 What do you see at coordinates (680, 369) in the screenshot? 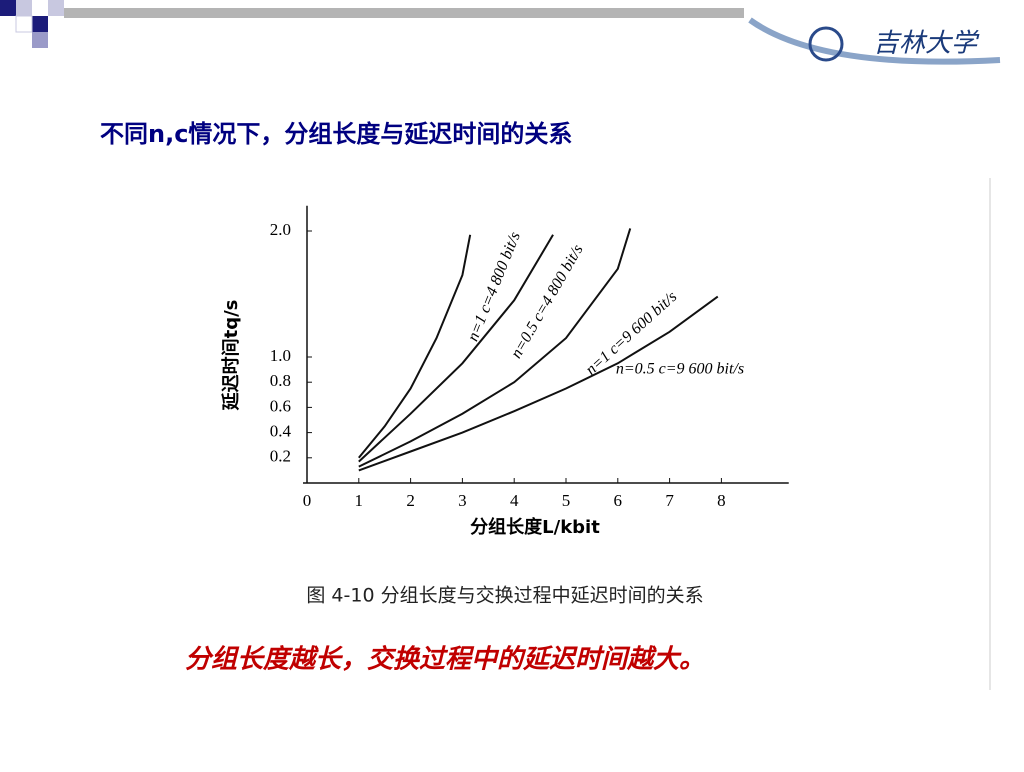
I see `series-label: n=0.5 c=9 600 bit/s` at bounding box center [680, 369].